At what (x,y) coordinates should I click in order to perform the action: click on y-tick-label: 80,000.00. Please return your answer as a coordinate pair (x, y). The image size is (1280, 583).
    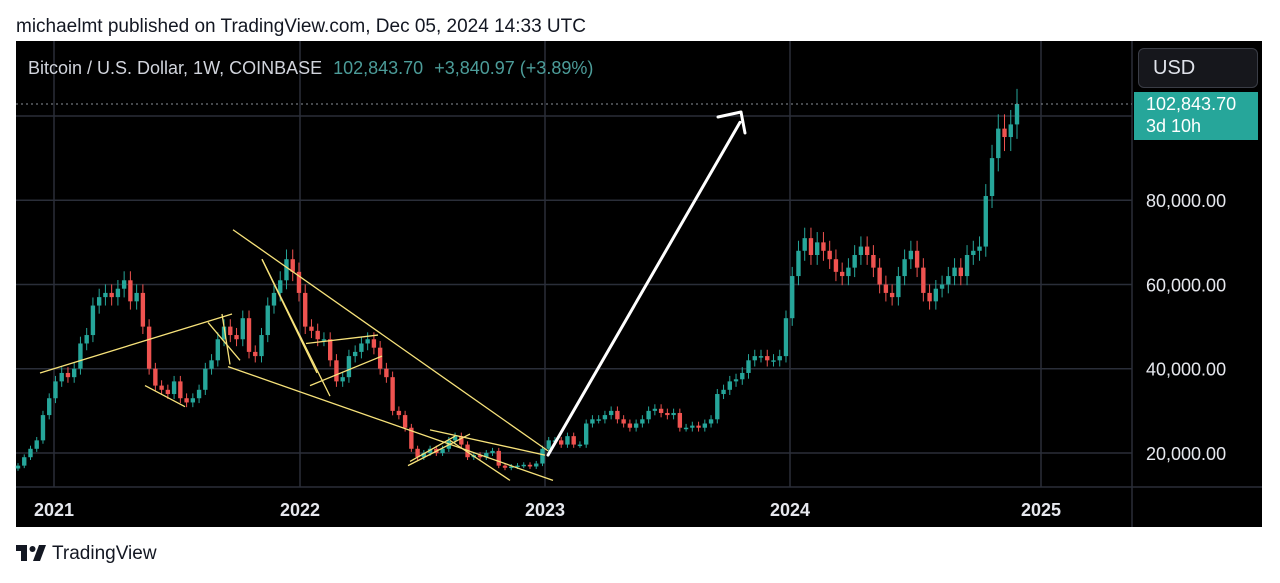
    Looking at the image, I should click on (1186, 201).